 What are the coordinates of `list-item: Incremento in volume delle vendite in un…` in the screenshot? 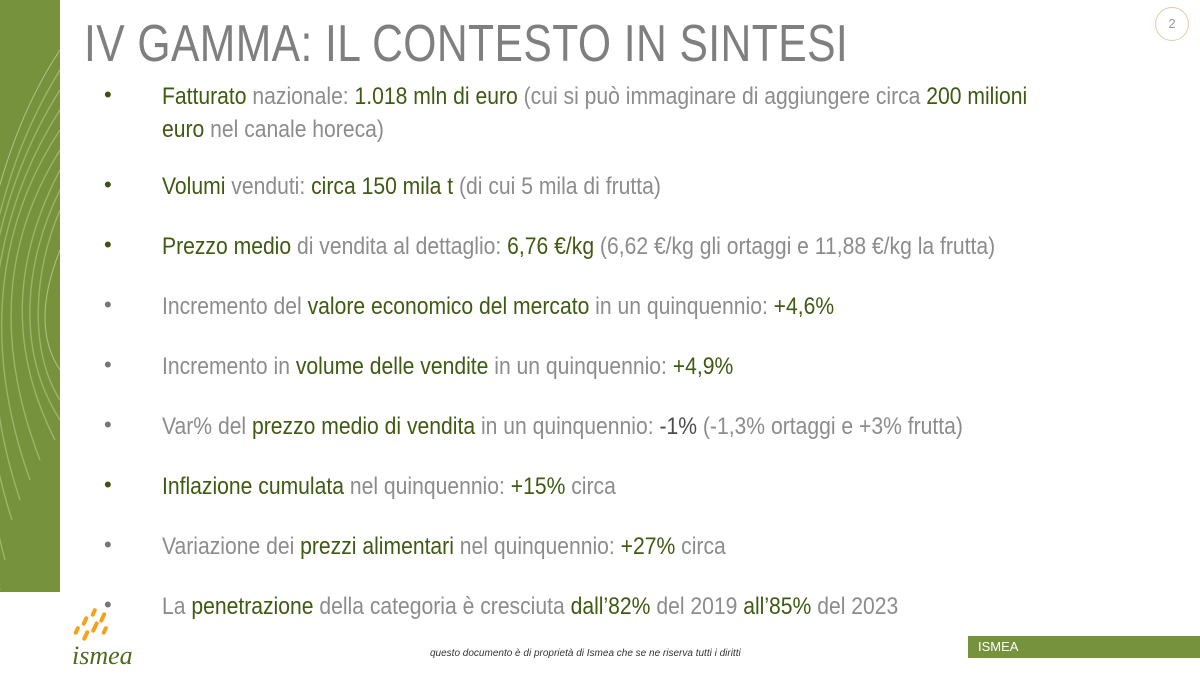 It's located at (597, 366).